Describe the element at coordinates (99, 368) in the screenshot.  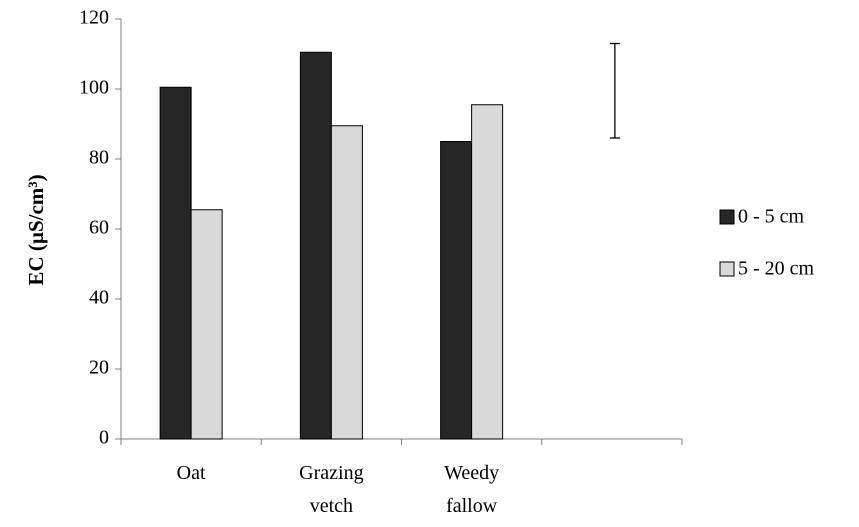
I see `y-tick-label: 20` at that location.